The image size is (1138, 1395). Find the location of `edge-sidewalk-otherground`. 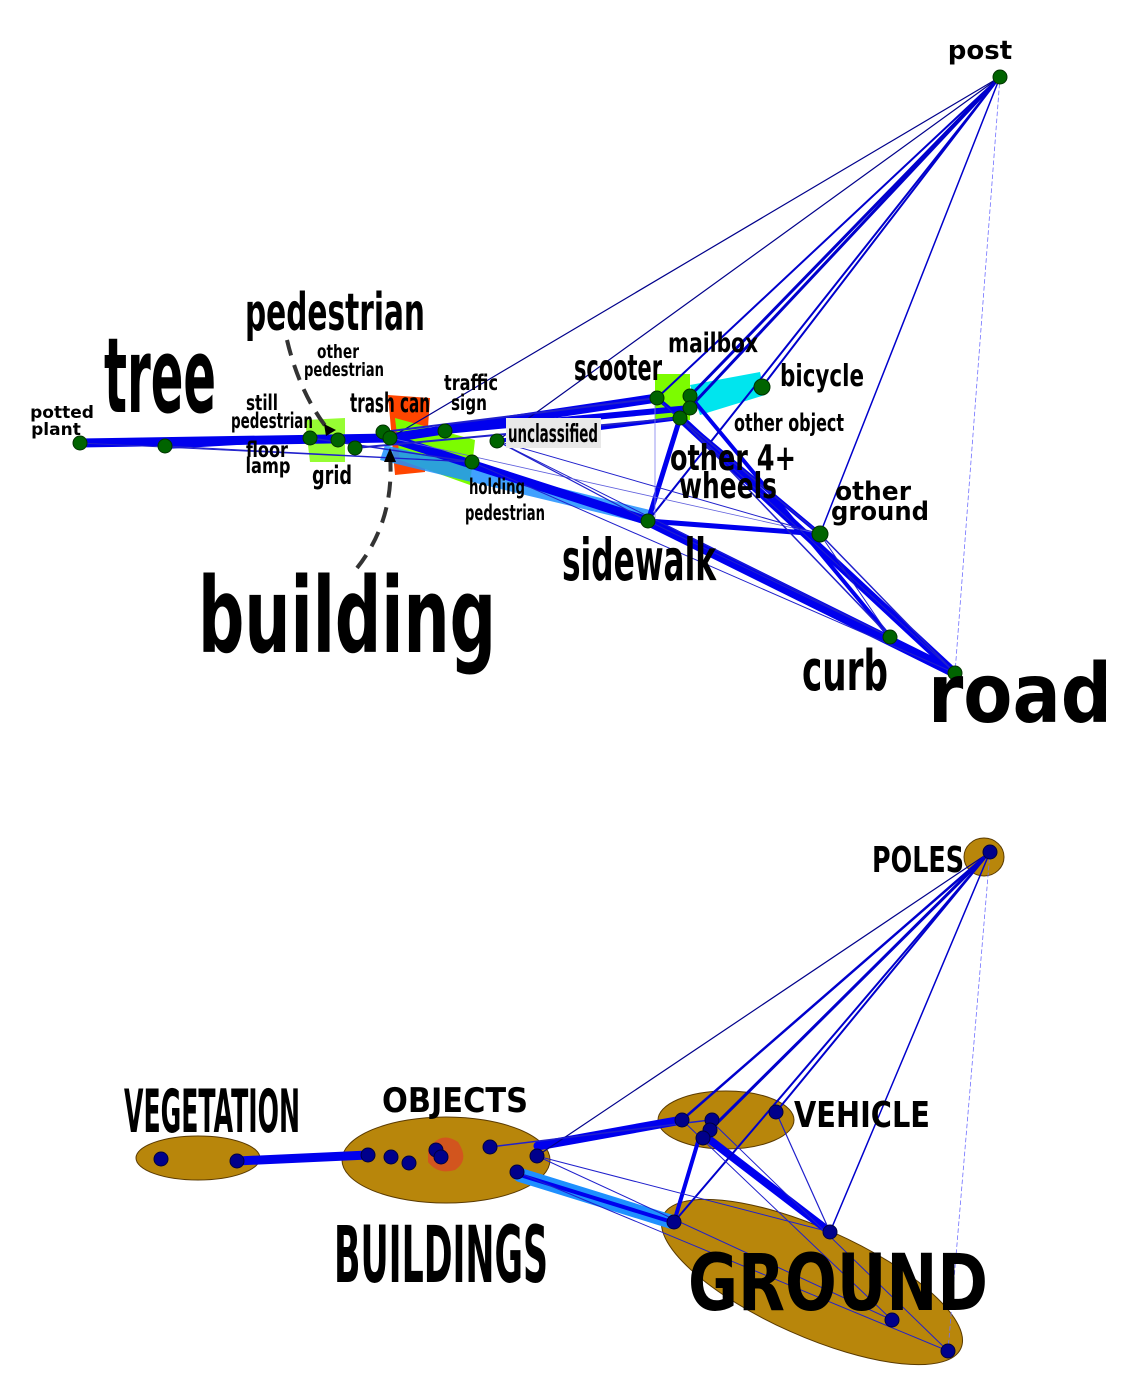

edge-sidewalk-otherground is located at coordinates (734, 527).